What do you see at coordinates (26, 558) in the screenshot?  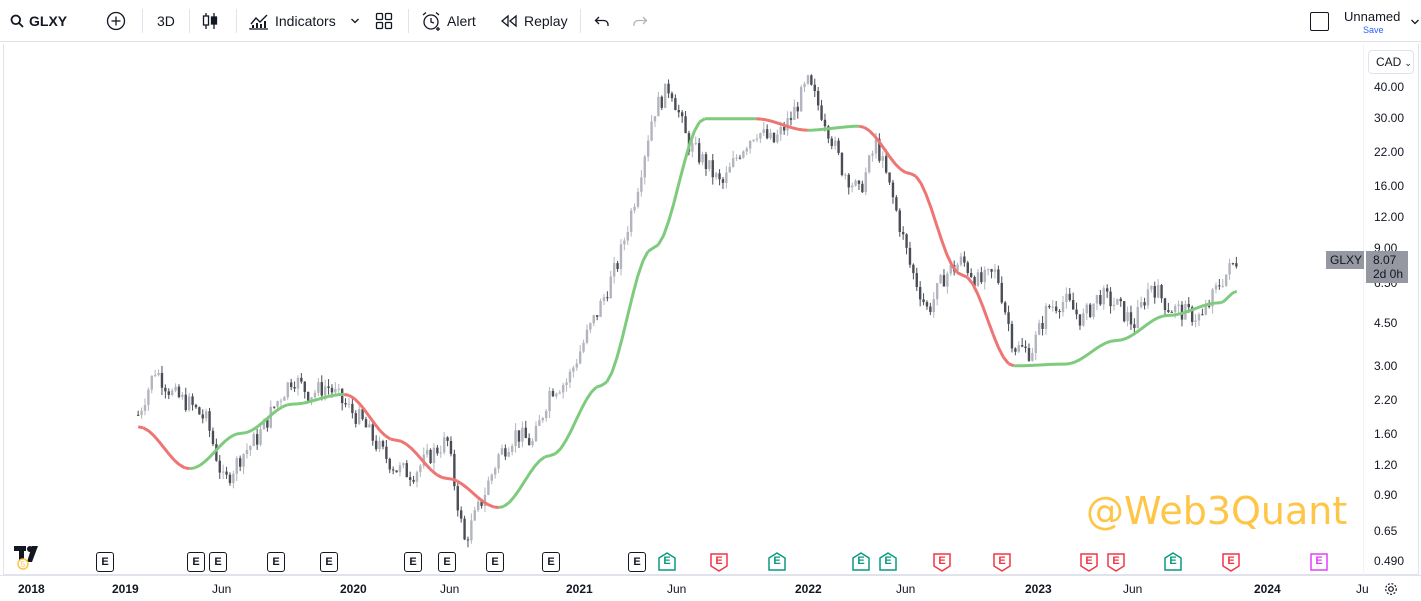 I see `tradingview-logo-icon: 5` at bounding box center [26, 558].